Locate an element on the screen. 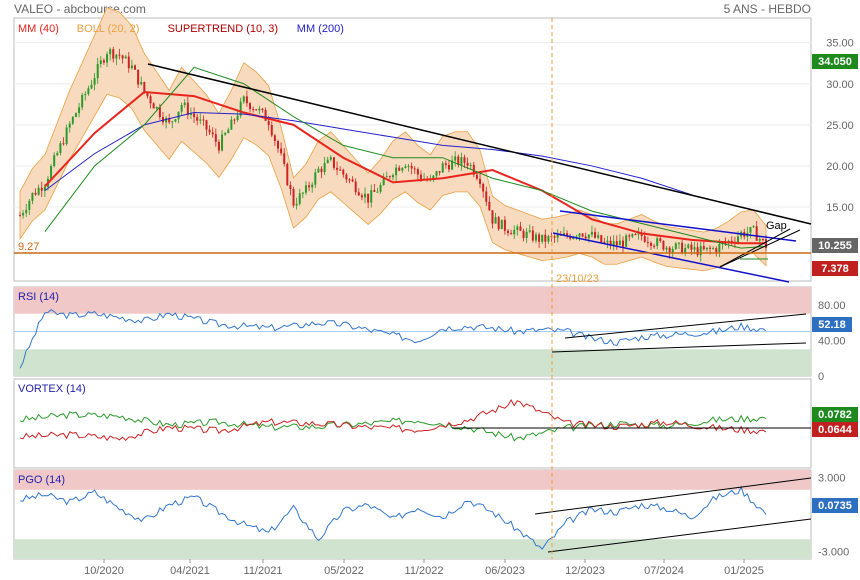 The image size is (860, 580). vortex-panel-frame is located at coordinates (412, 423).